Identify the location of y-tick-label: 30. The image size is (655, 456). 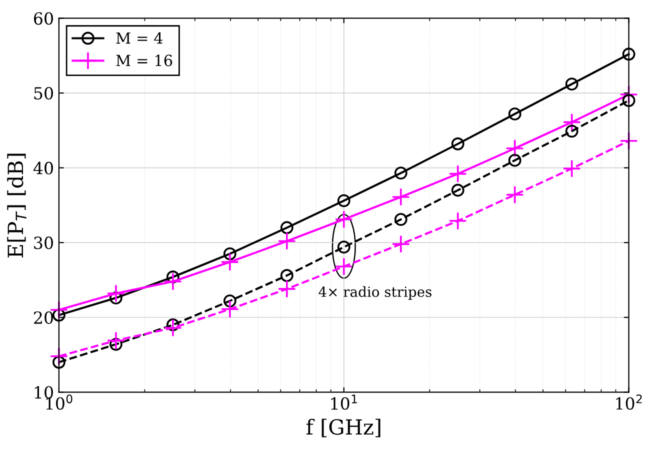
(43, 243).